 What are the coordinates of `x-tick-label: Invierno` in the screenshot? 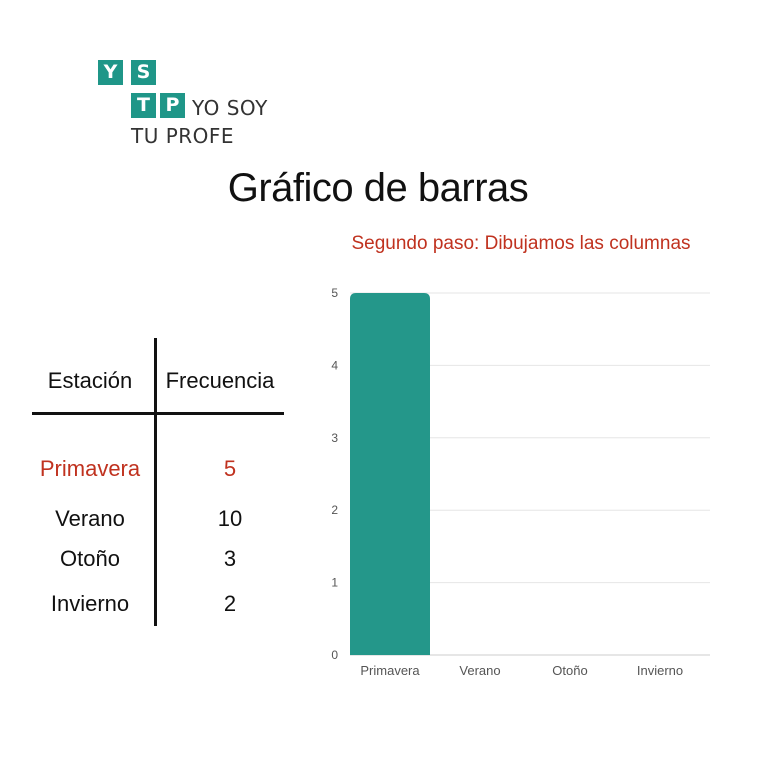 It's located at (660, 670).